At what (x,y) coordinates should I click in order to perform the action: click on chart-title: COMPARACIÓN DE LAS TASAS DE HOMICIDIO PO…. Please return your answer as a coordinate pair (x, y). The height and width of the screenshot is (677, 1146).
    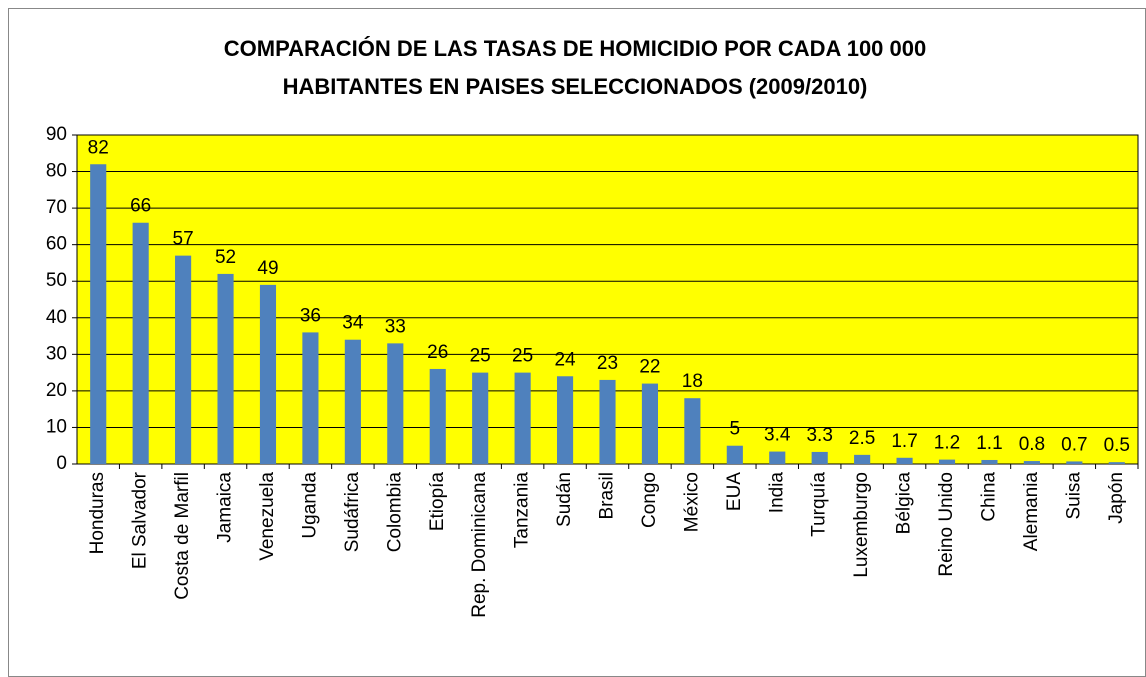
    Looking at the image, I should click on (575, 48).